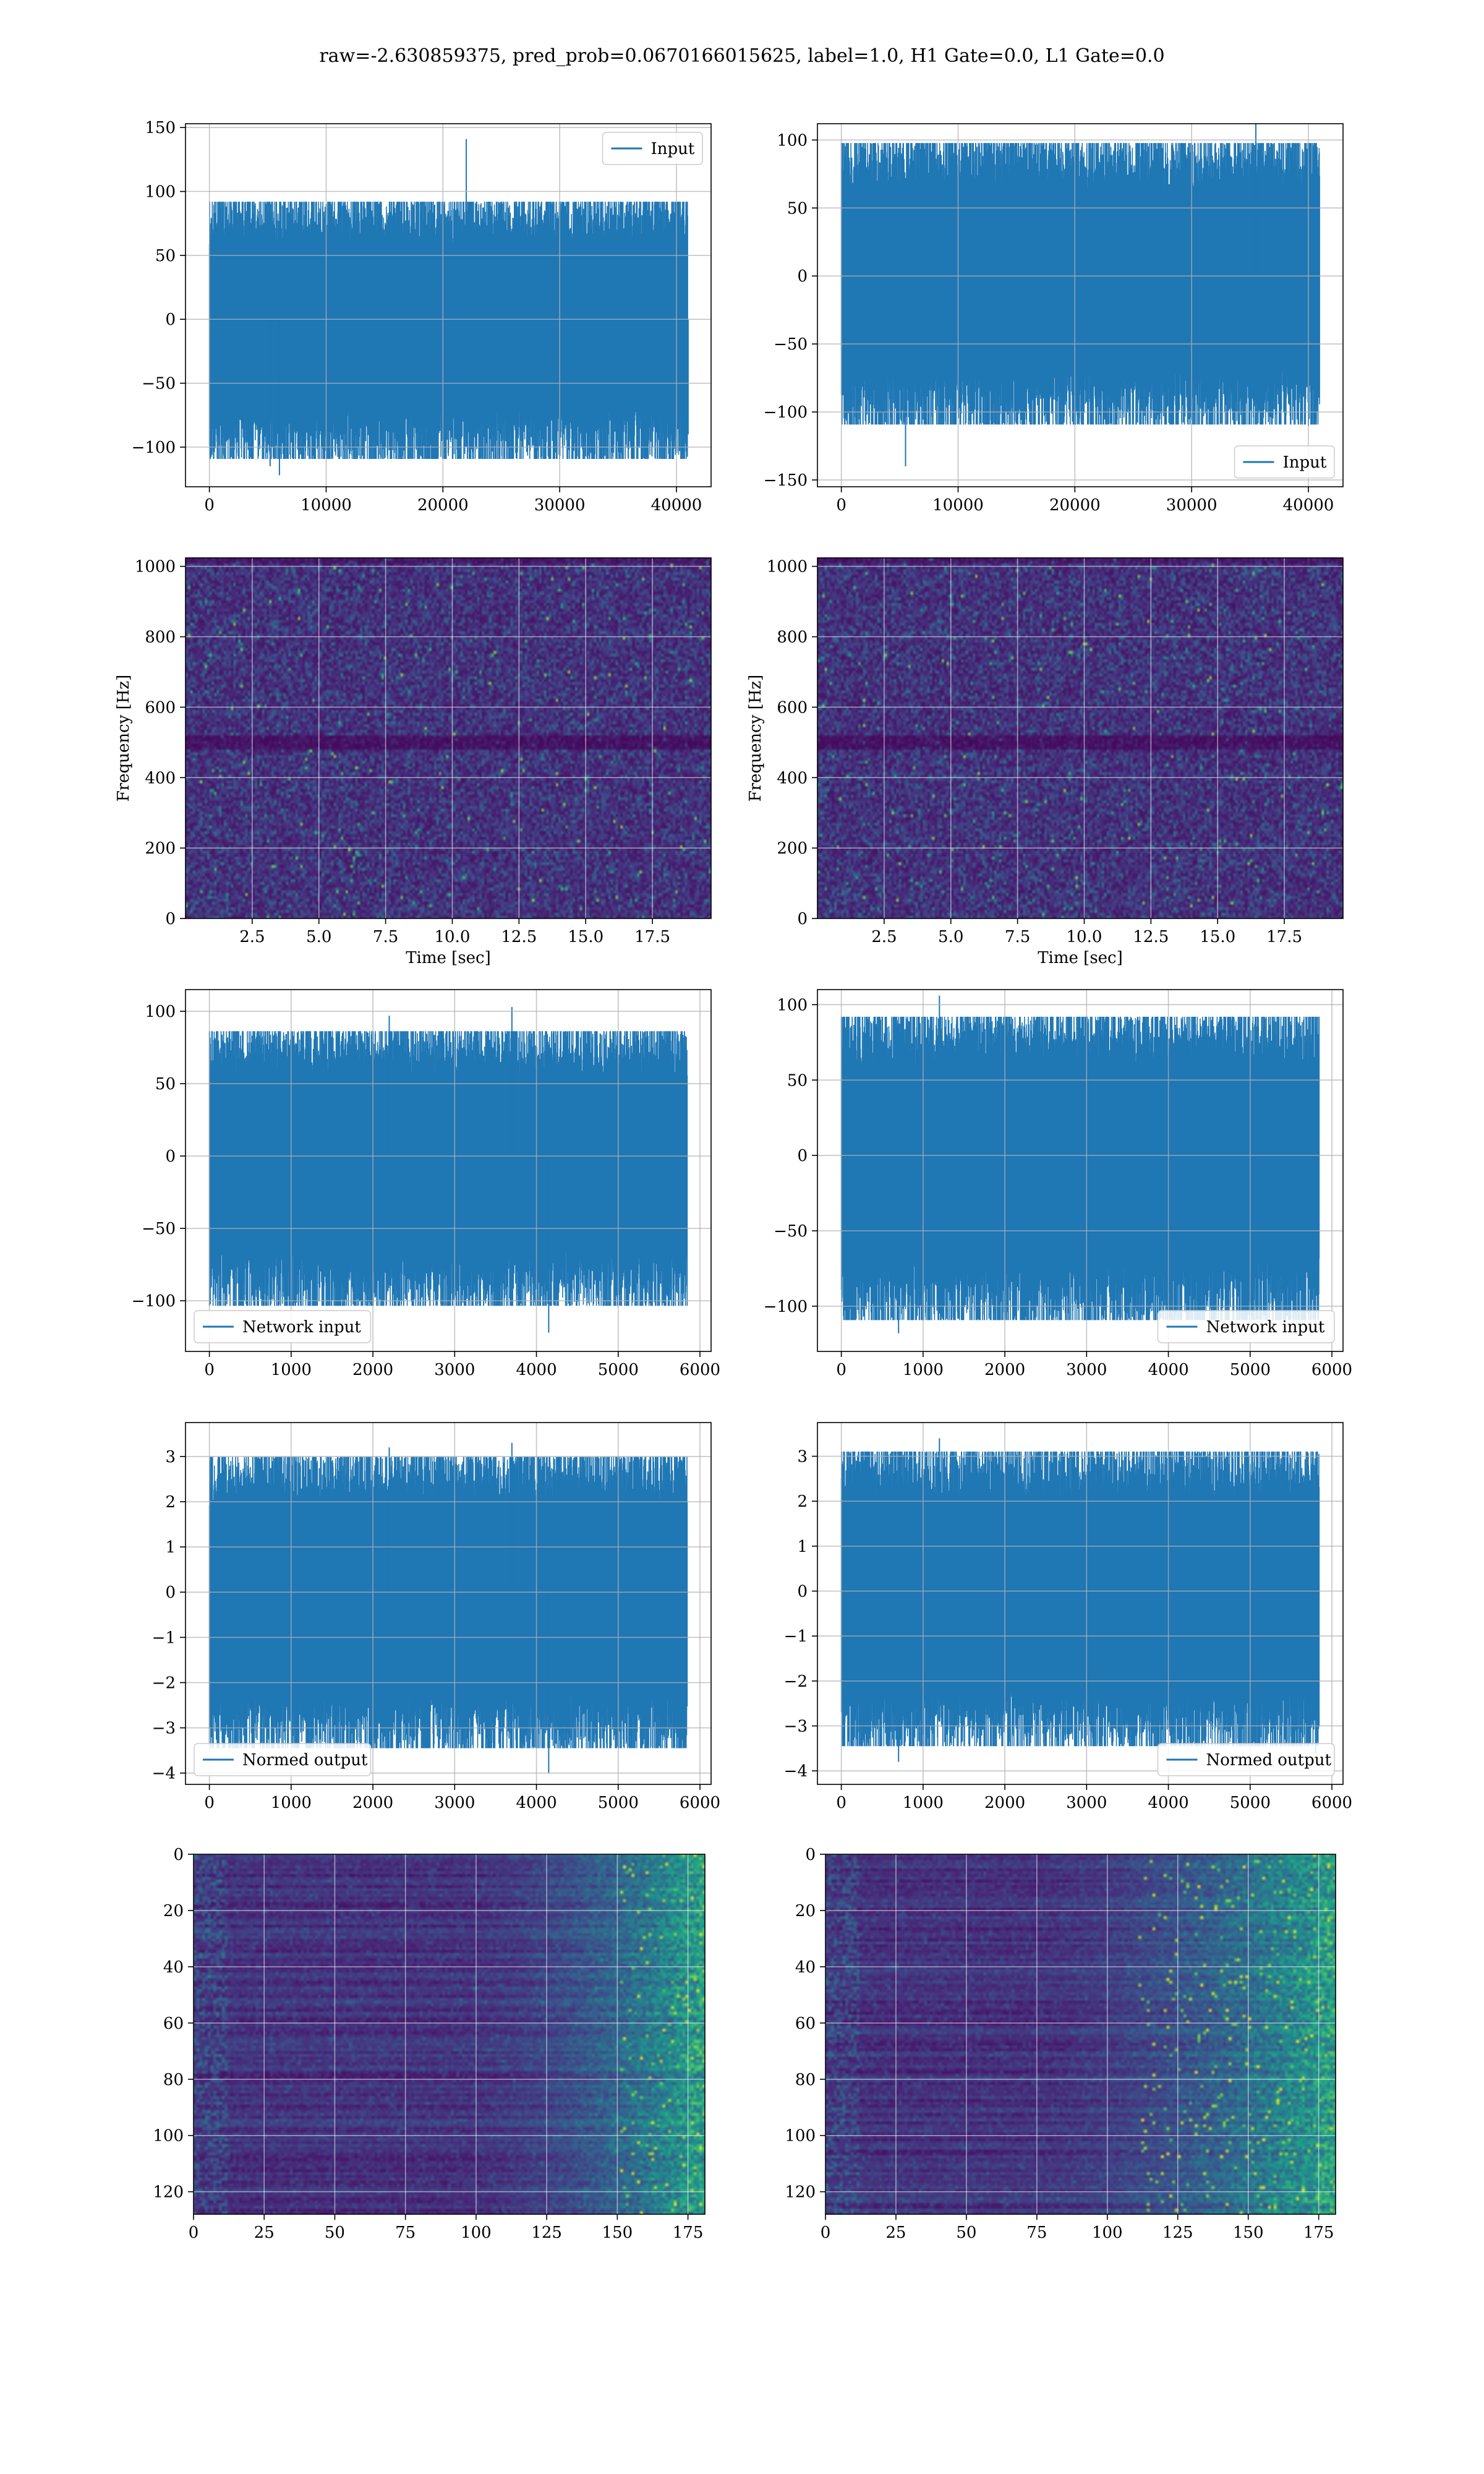  What do you see at coordinates (536, 1803) in the screenshot?
I see `r3c0-xtick-label-4: 4000` at bounding box center [536, 1803].